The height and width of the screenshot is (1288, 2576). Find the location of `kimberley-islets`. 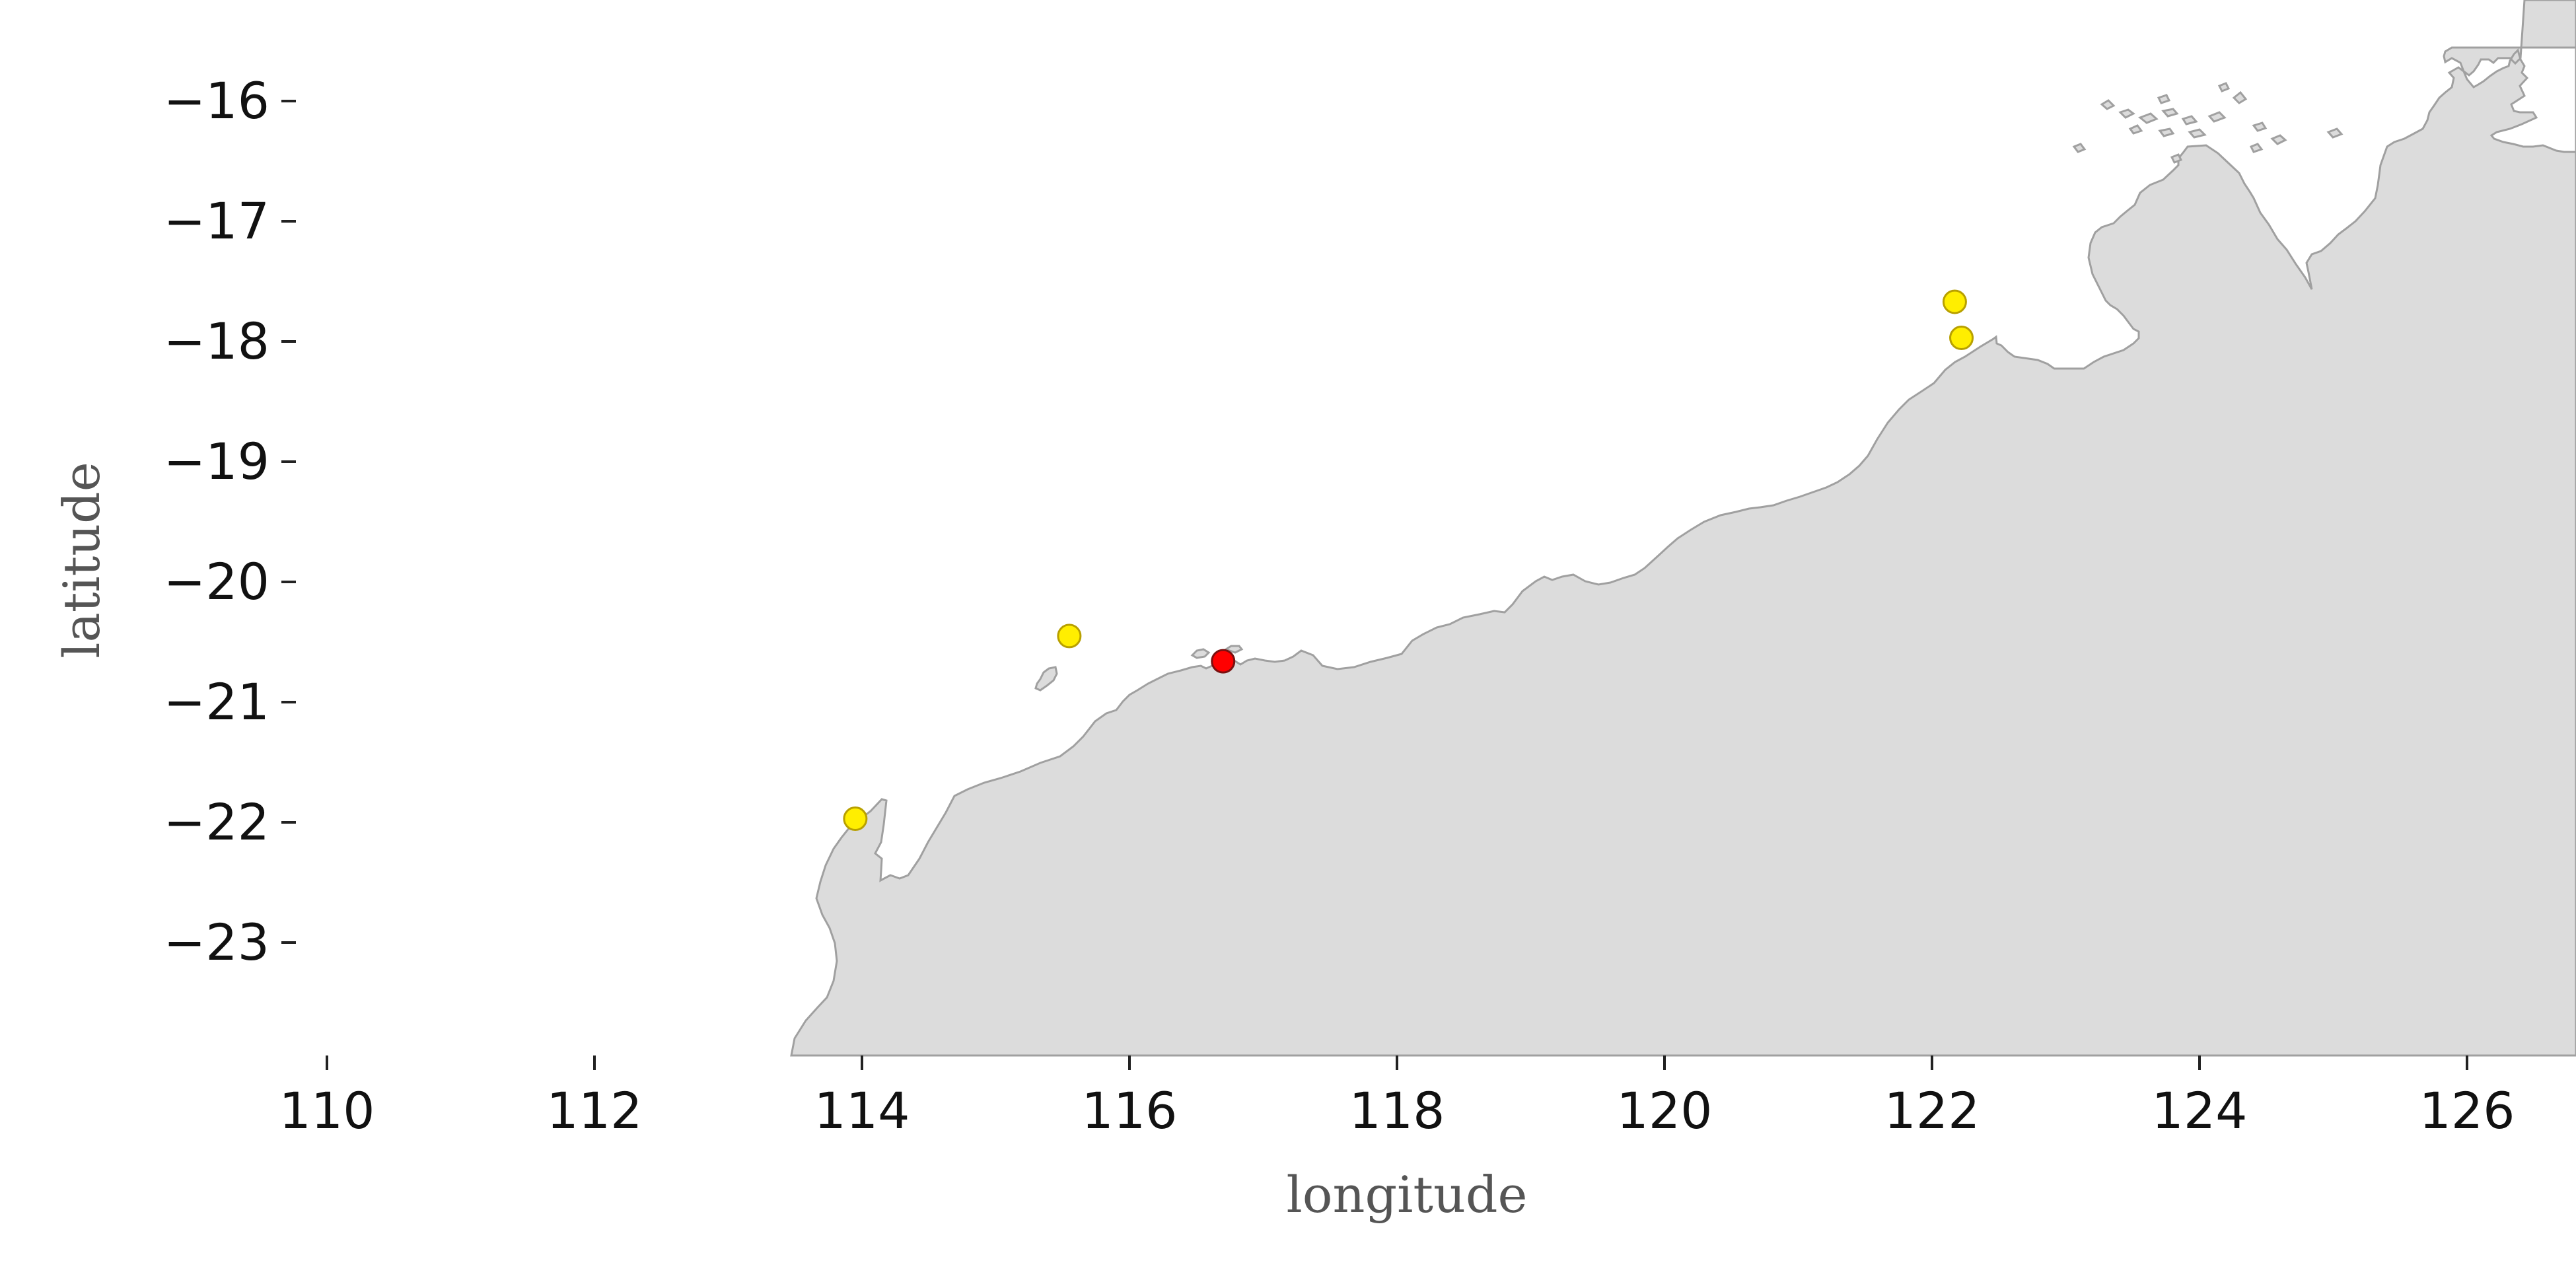

kimberley-islets is located at coordinates (2208, 123).